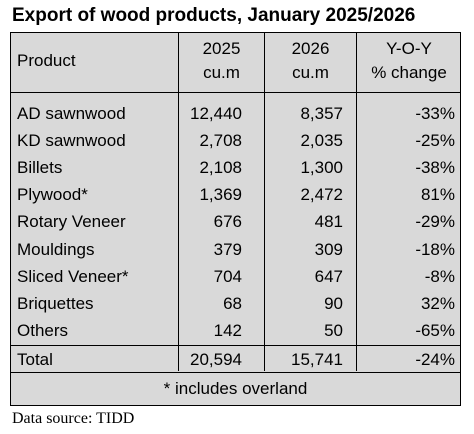 The width and height of the screenshot is (474, 434). What do you see at coordinates (328, 276) in the screenshot?
I see `value-2026-cell: 647` at bounding box center [328, 276].